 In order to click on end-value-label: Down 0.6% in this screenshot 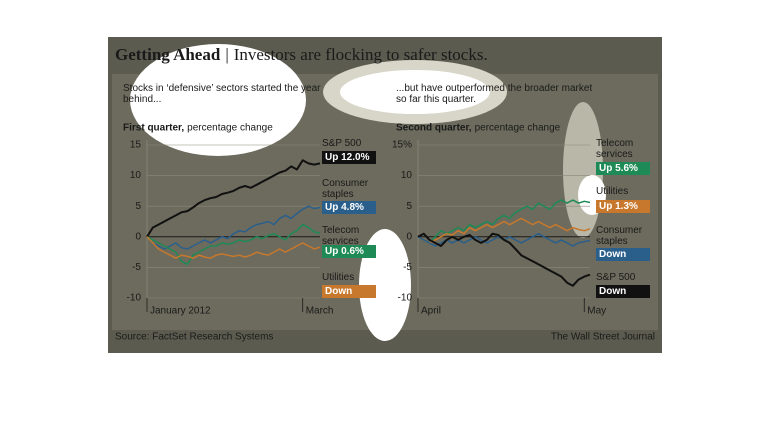, I will do `click(623, 254)`.